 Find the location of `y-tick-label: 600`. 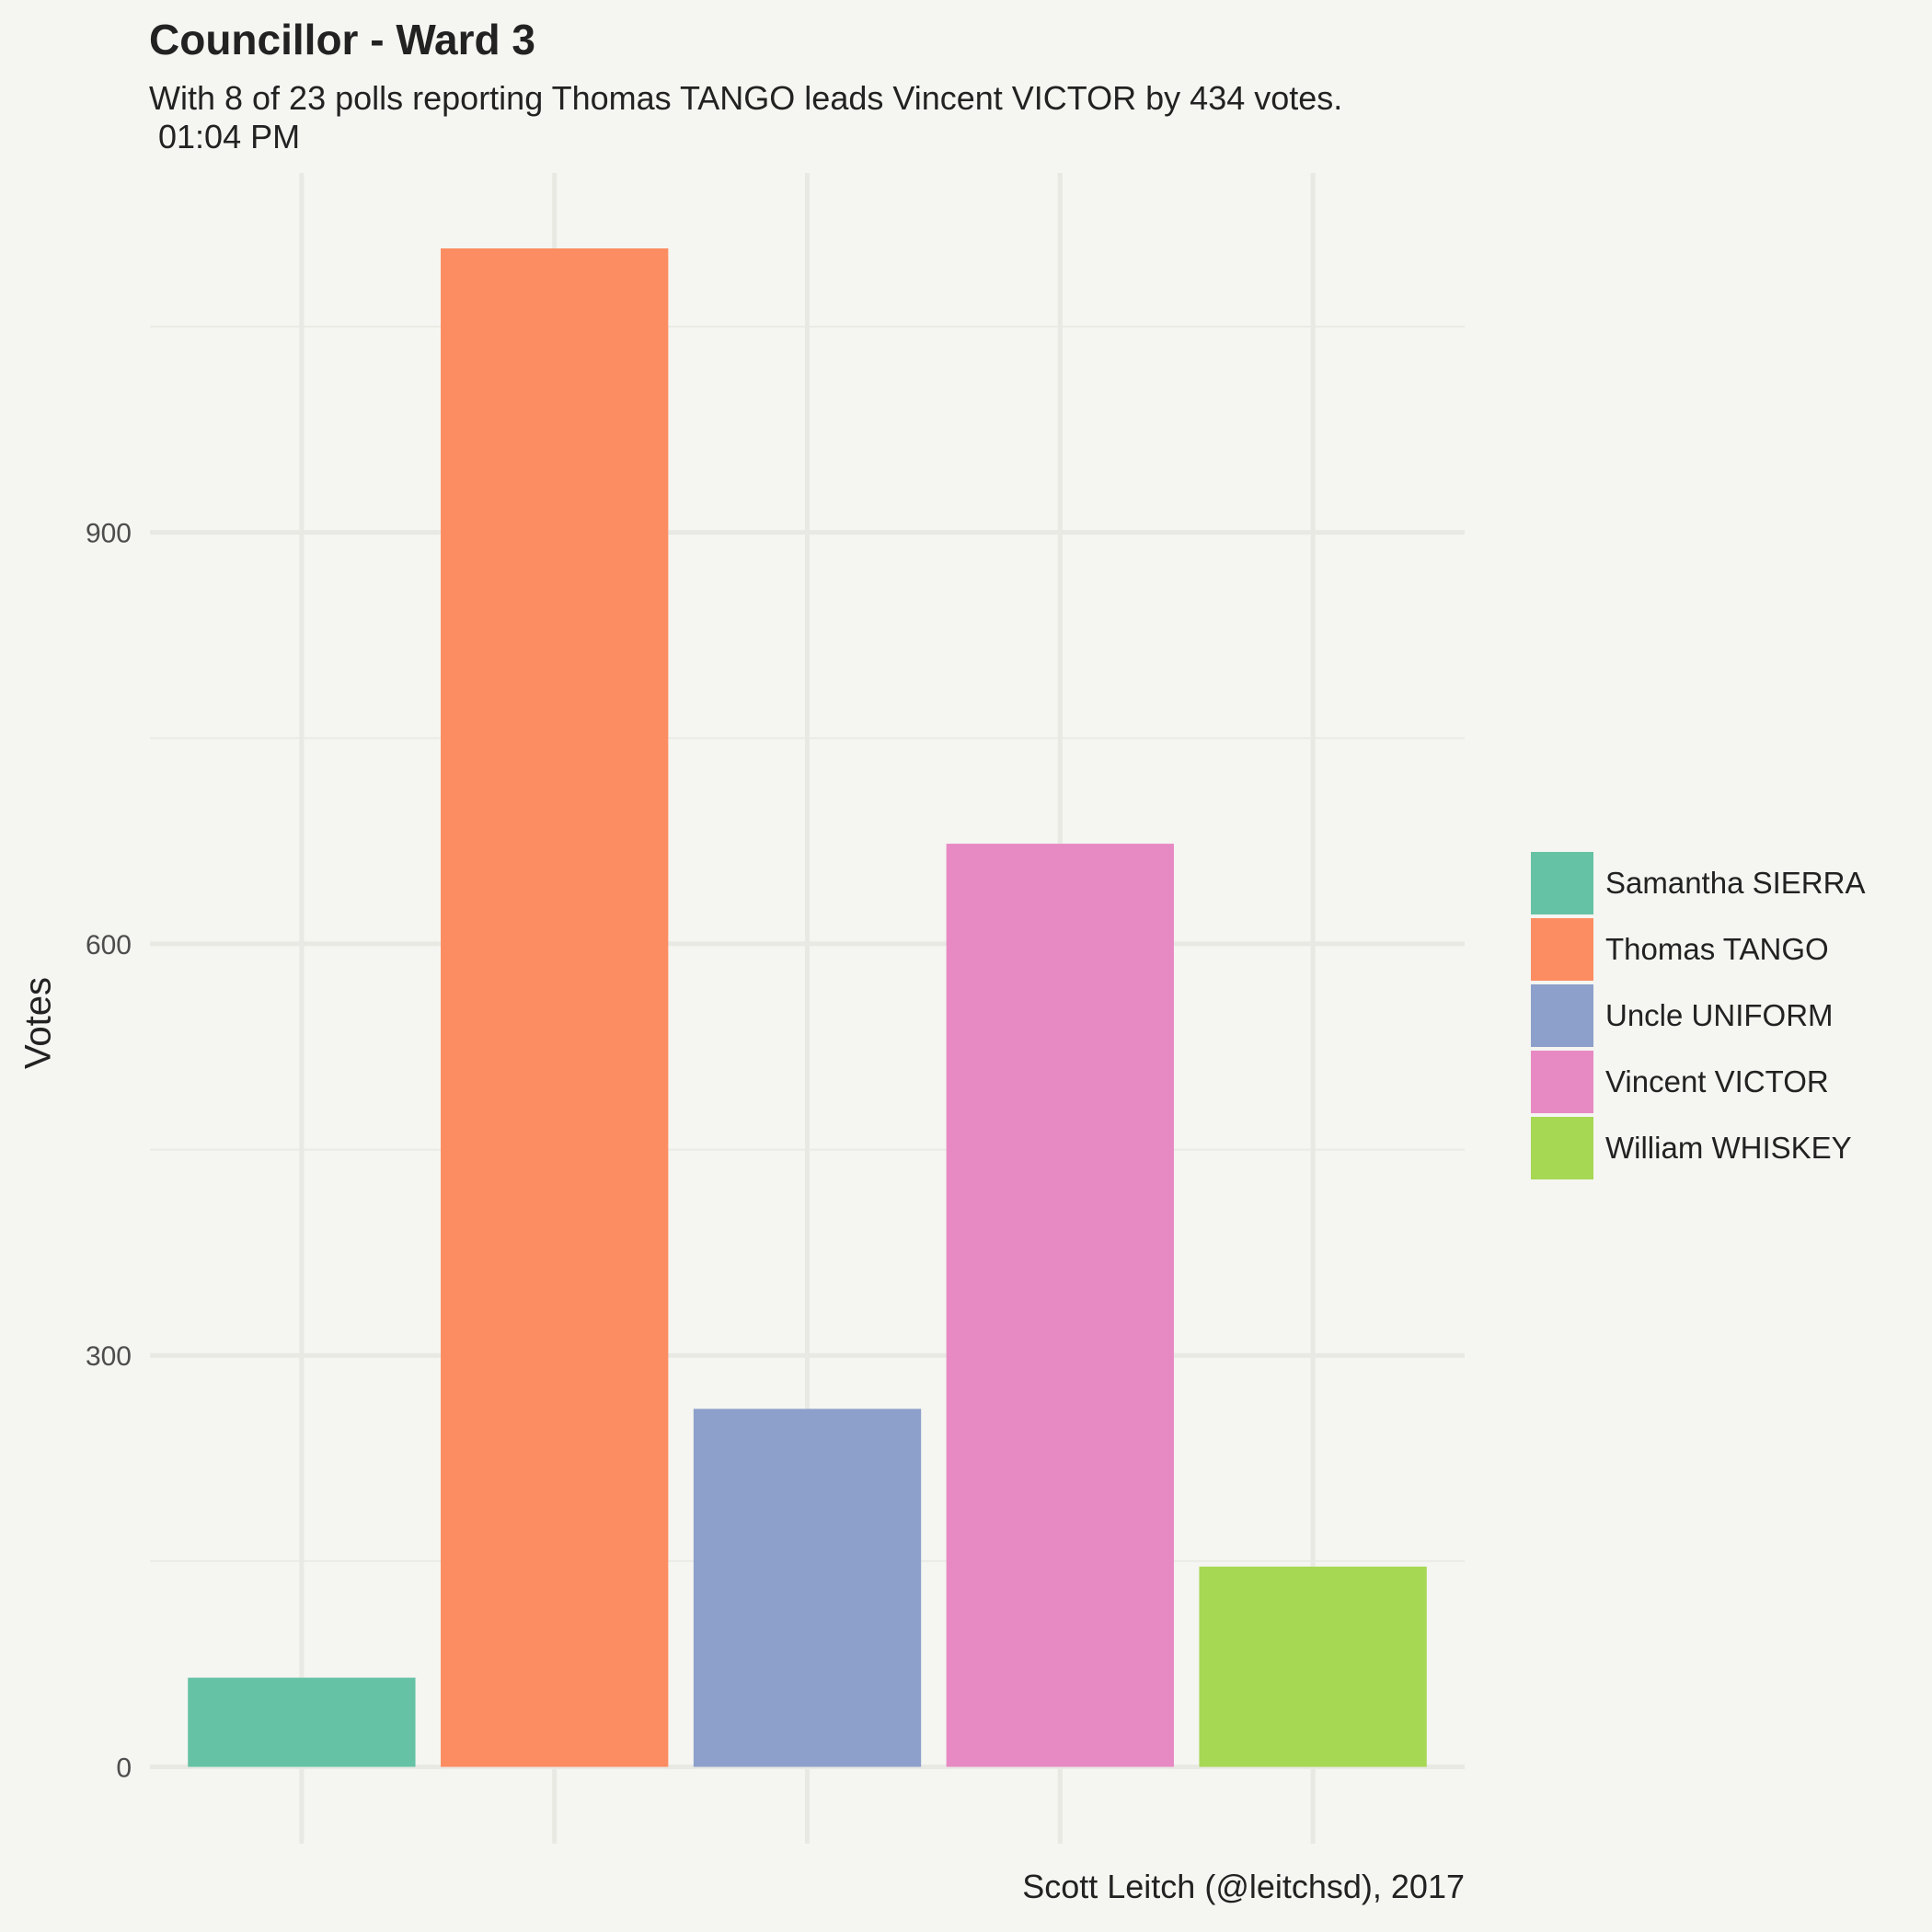

y-tick-label: 600 is located at coordinates (109, 945).